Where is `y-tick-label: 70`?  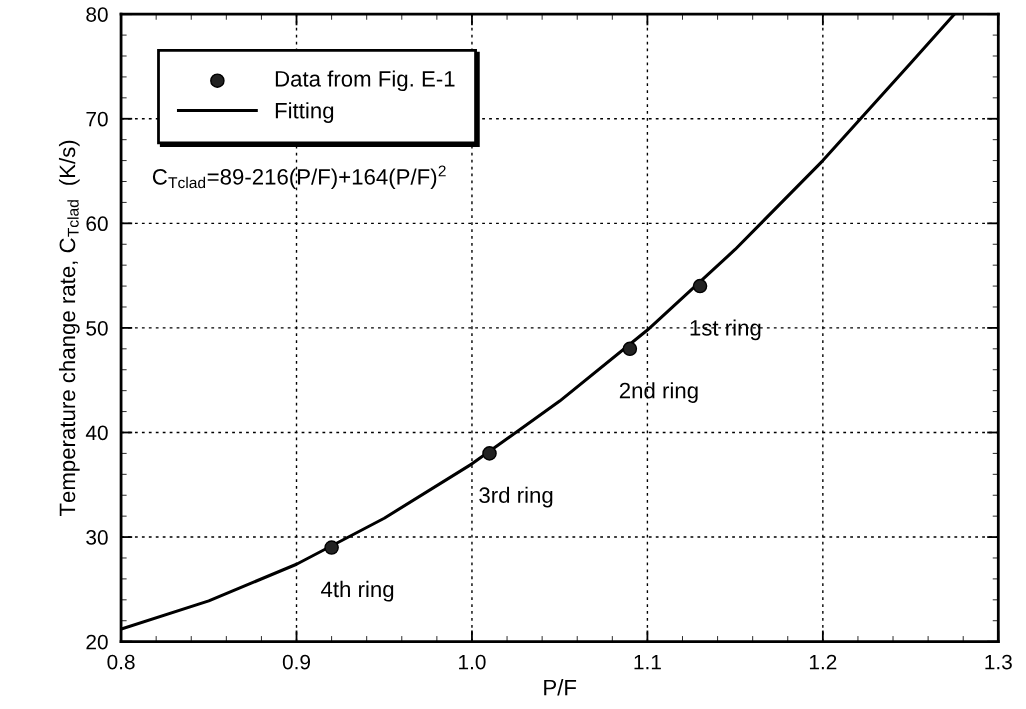 y-tick-label: 70 is located at coordinates (97, 119).